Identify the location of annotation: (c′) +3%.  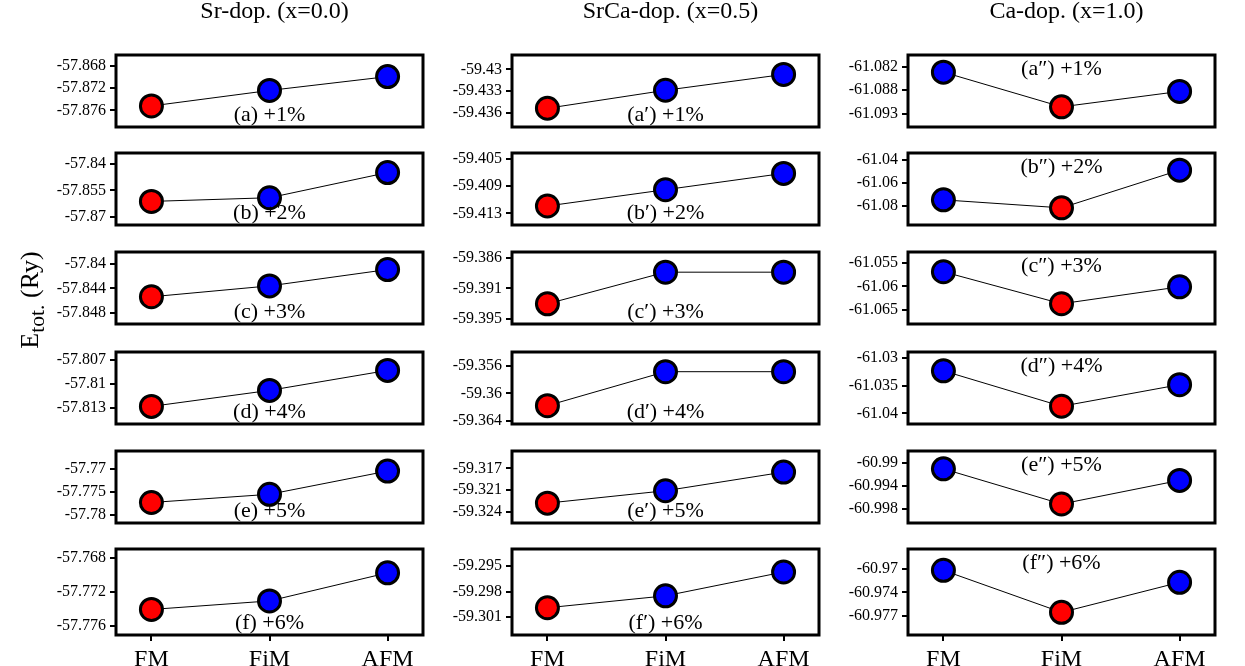
(665, 310).